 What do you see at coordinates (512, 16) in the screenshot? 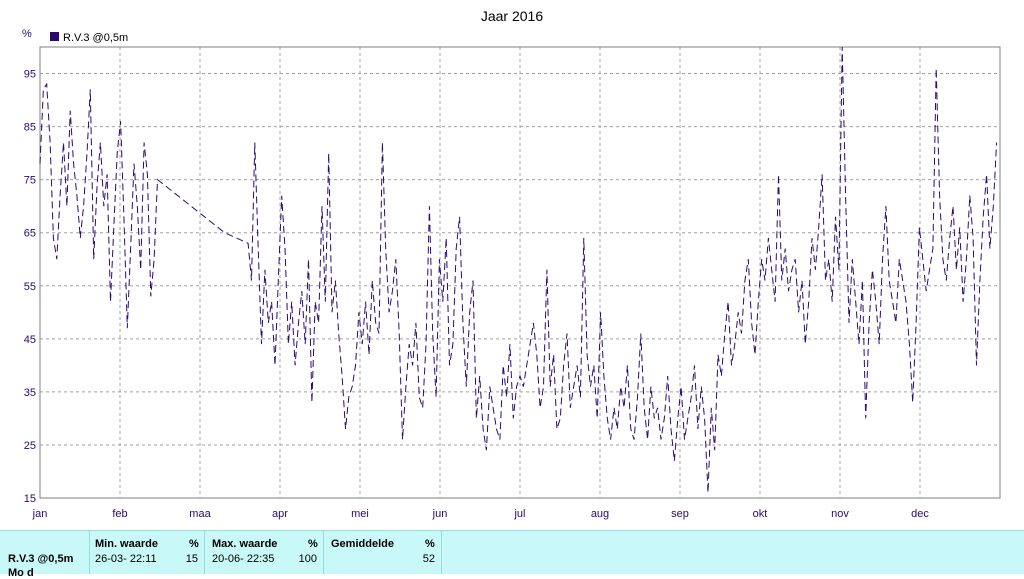
I see `chart-title: Jaar 2016` at bounding box center [512, 16].